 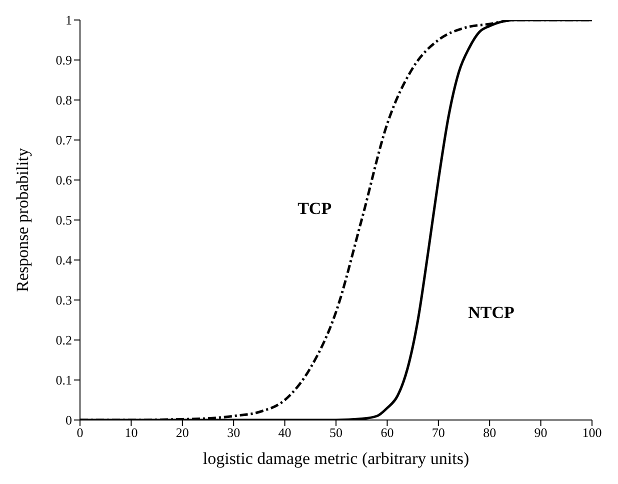 What do you see at coordinates (64, 340) in the screenshot?
I see `y-tick-label: 0.2` at bounding box center [64, 340].